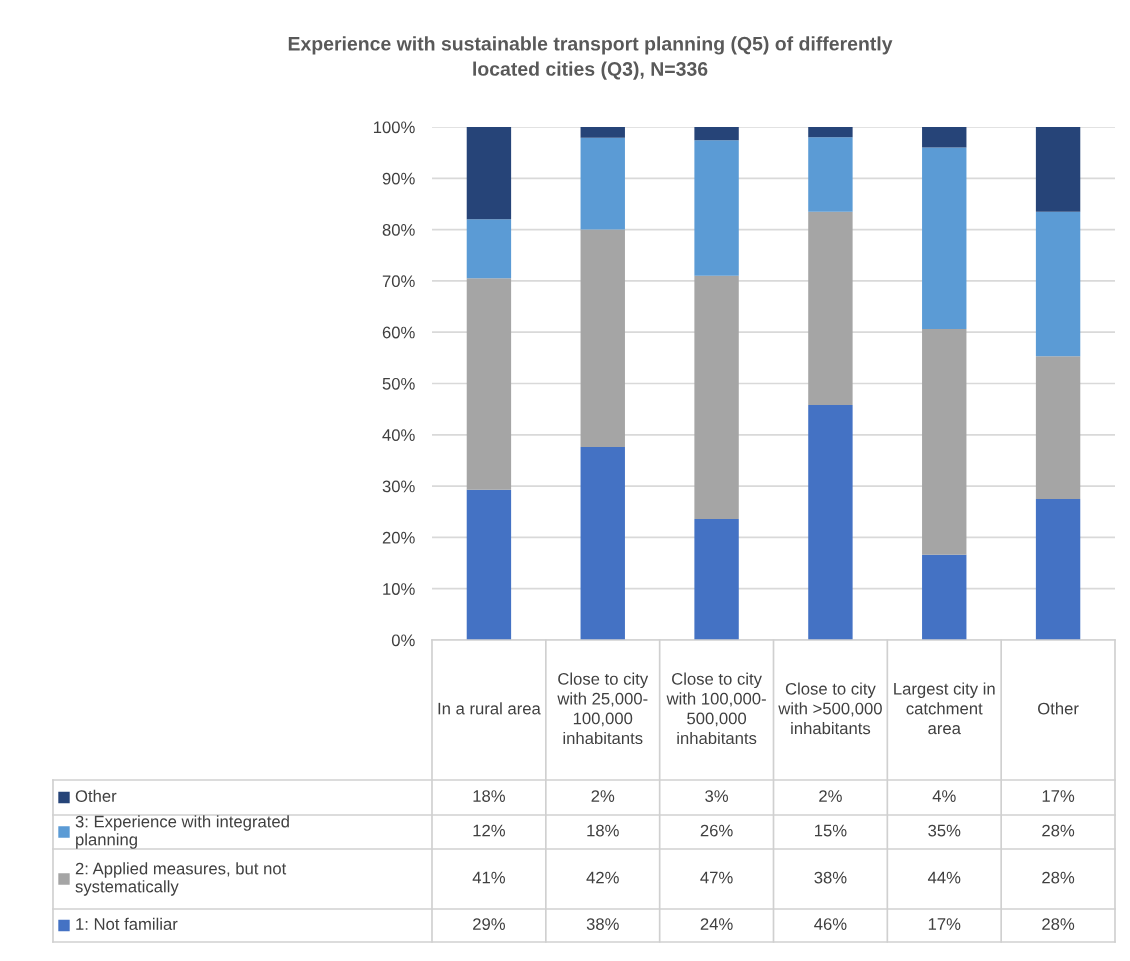  Describe the element at coordinates (398, 537) in the screenshot. I see `y-tick-label: 20%` at that location.